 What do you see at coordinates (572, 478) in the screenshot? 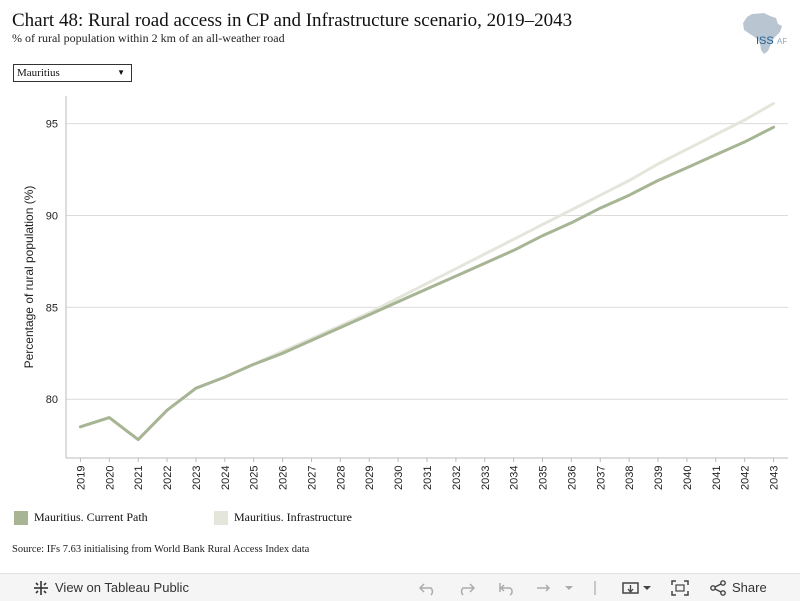
I see `x-tick-label: 2036` at bounding box center [572, 478].